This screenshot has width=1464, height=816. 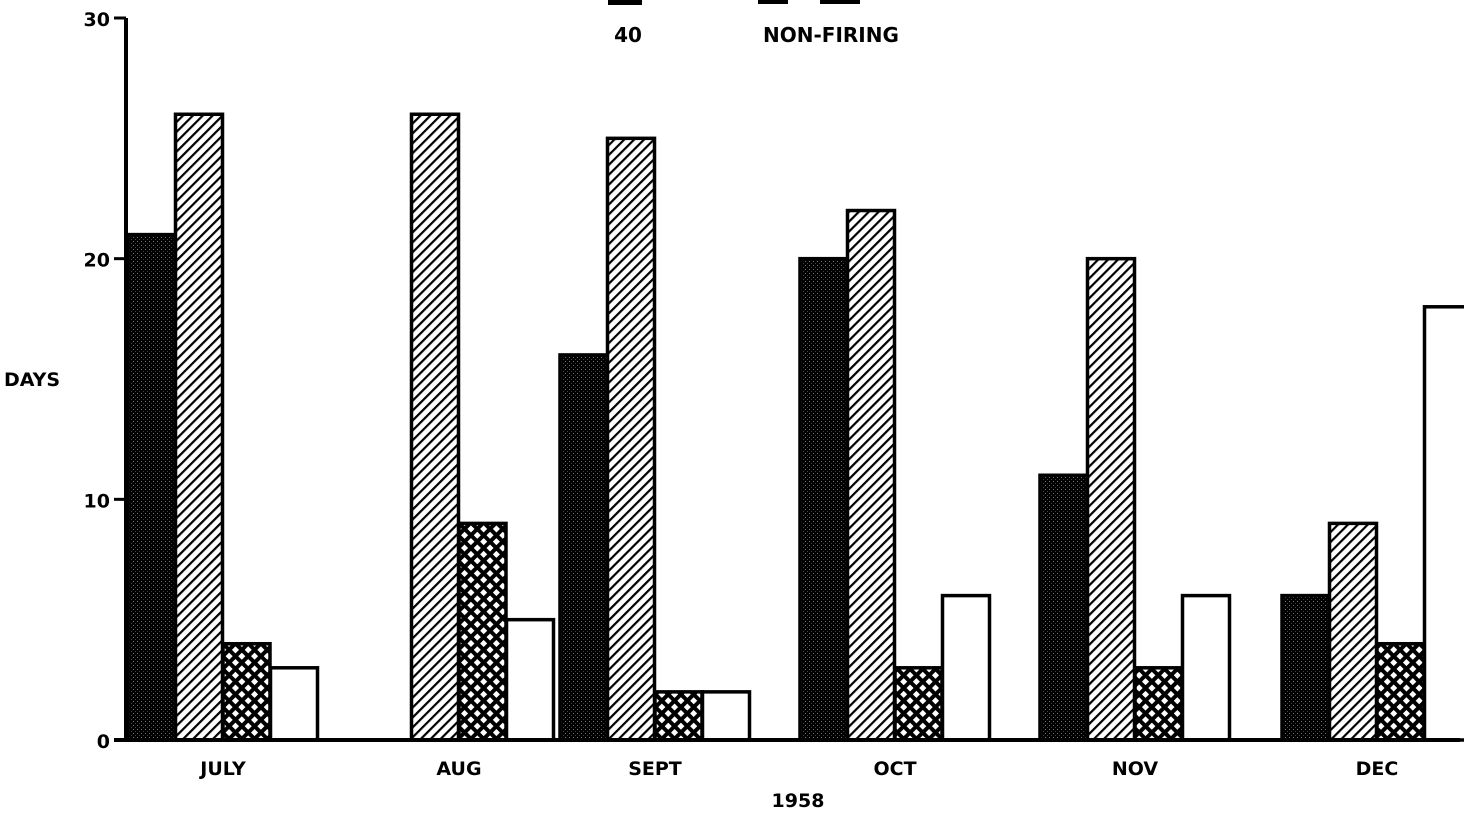 I want to click on y-axis-label: DAYS, so click(x=32, y=380).